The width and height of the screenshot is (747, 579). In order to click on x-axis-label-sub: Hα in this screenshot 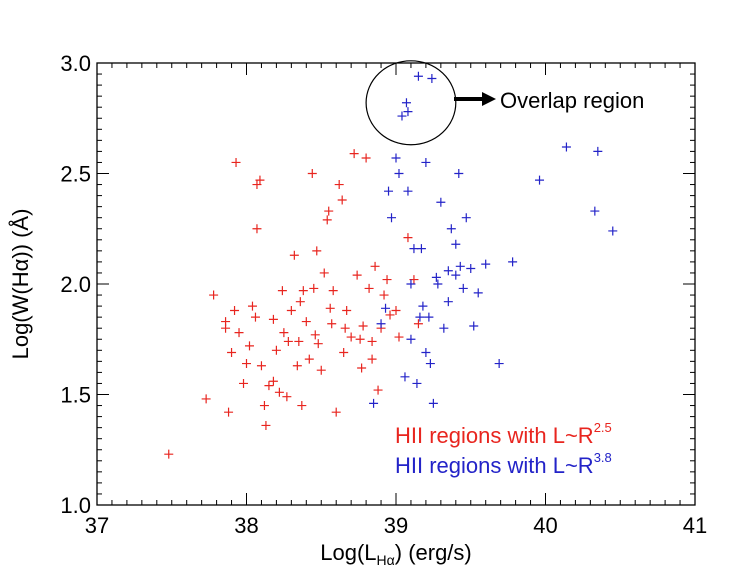, I will do `click(386, 560)`.